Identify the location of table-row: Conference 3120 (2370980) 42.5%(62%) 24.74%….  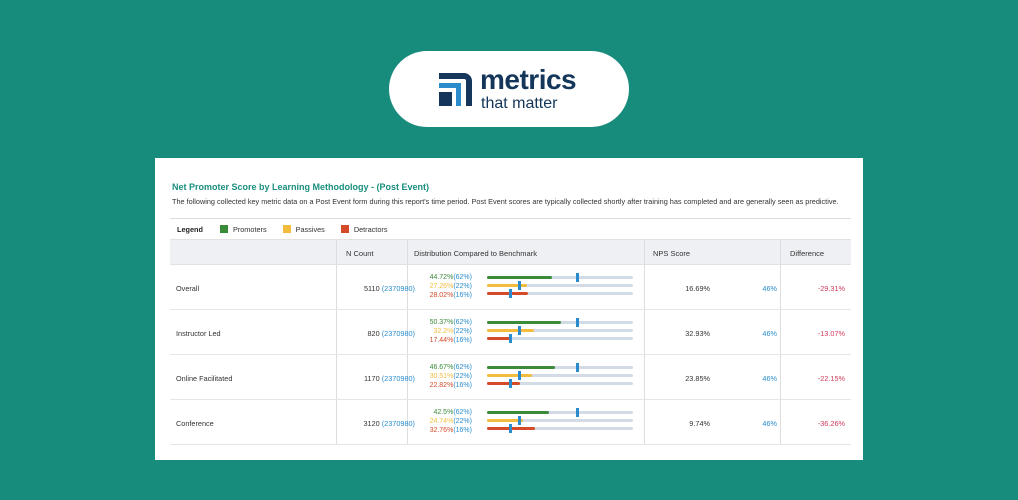
(510, 422).